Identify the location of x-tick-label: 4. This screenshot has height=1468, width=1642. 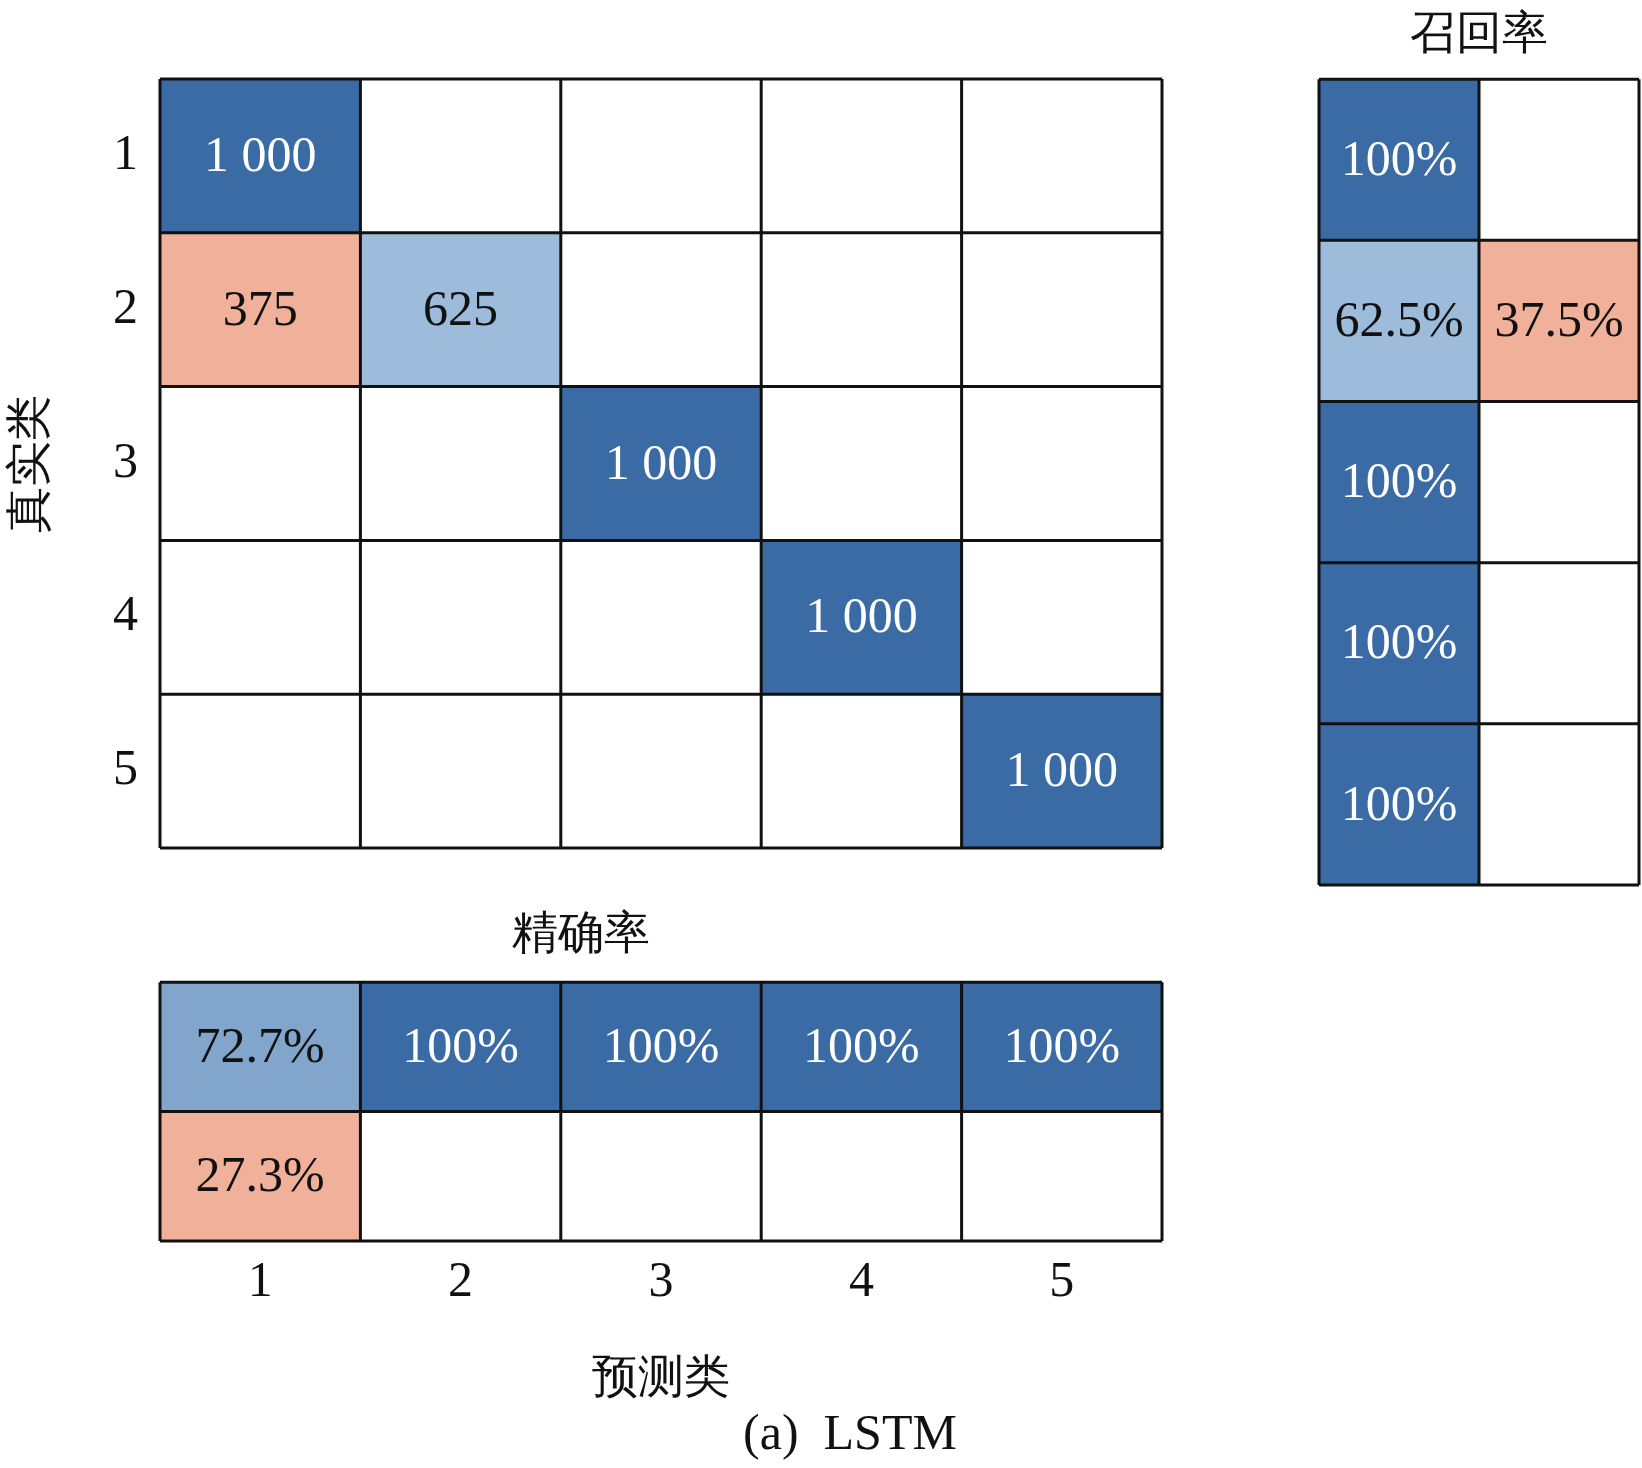
(861, 1279).